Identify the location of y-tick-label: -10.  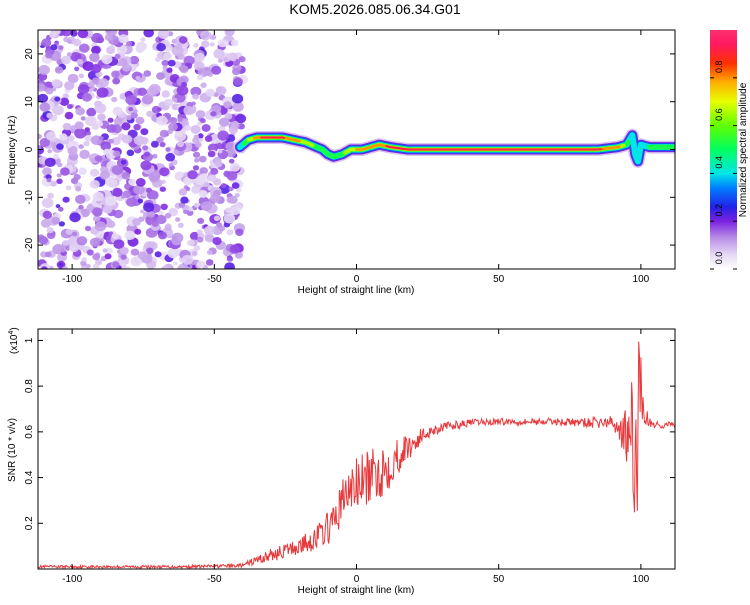
(29, 197).